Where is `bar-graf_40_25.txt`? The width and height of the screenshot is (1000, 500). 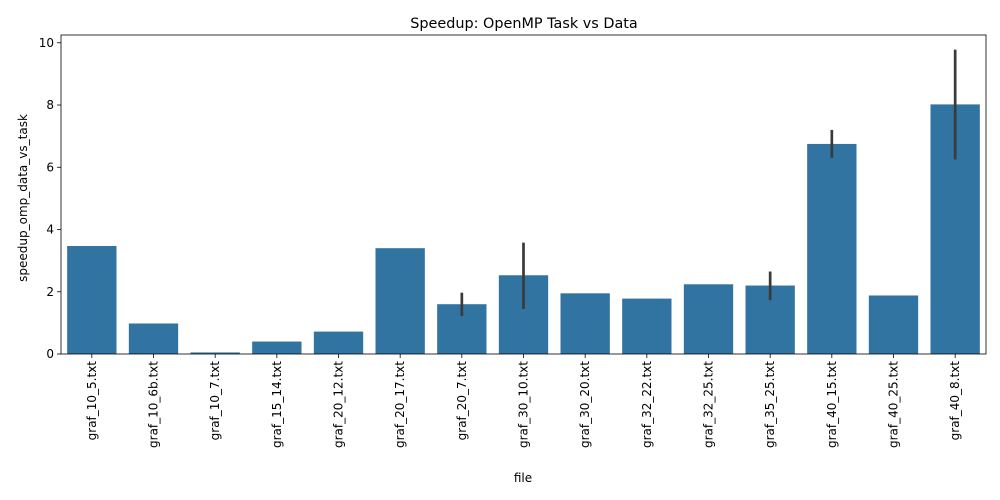 bar-graf_40_25.txt is located at coordinates (893, 324).